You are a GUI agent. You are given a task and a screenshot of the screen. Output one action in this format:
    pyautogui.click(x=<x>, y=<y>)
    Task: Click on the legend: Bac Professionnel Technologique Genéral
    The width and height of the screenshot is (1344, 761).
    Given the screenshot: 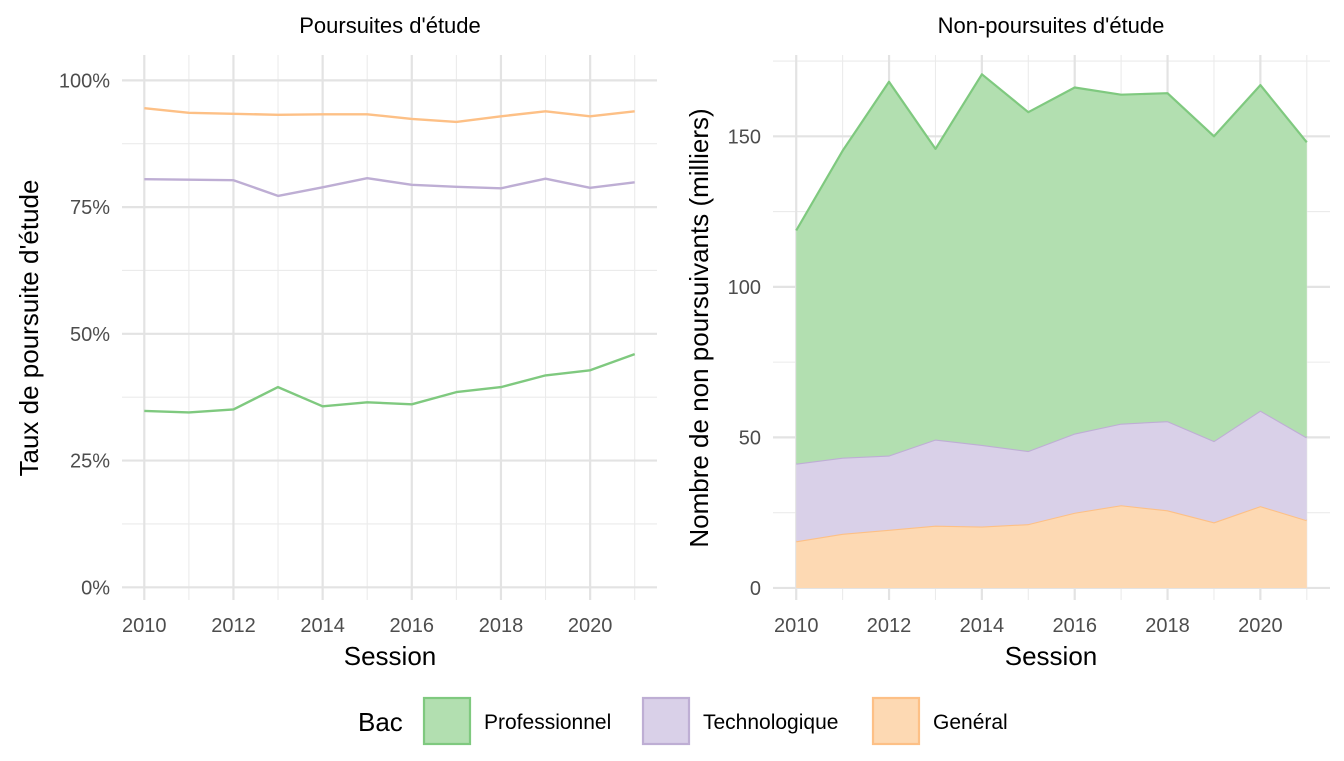 What is the action you would take?
    pyautogui.click(x=683, y=721)
    